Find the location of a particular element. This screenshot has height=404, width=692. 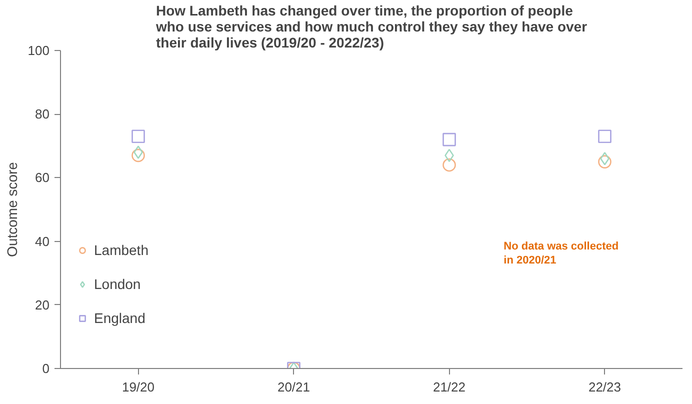

y-tick-label: 40 is located at coordinates (42, 241).